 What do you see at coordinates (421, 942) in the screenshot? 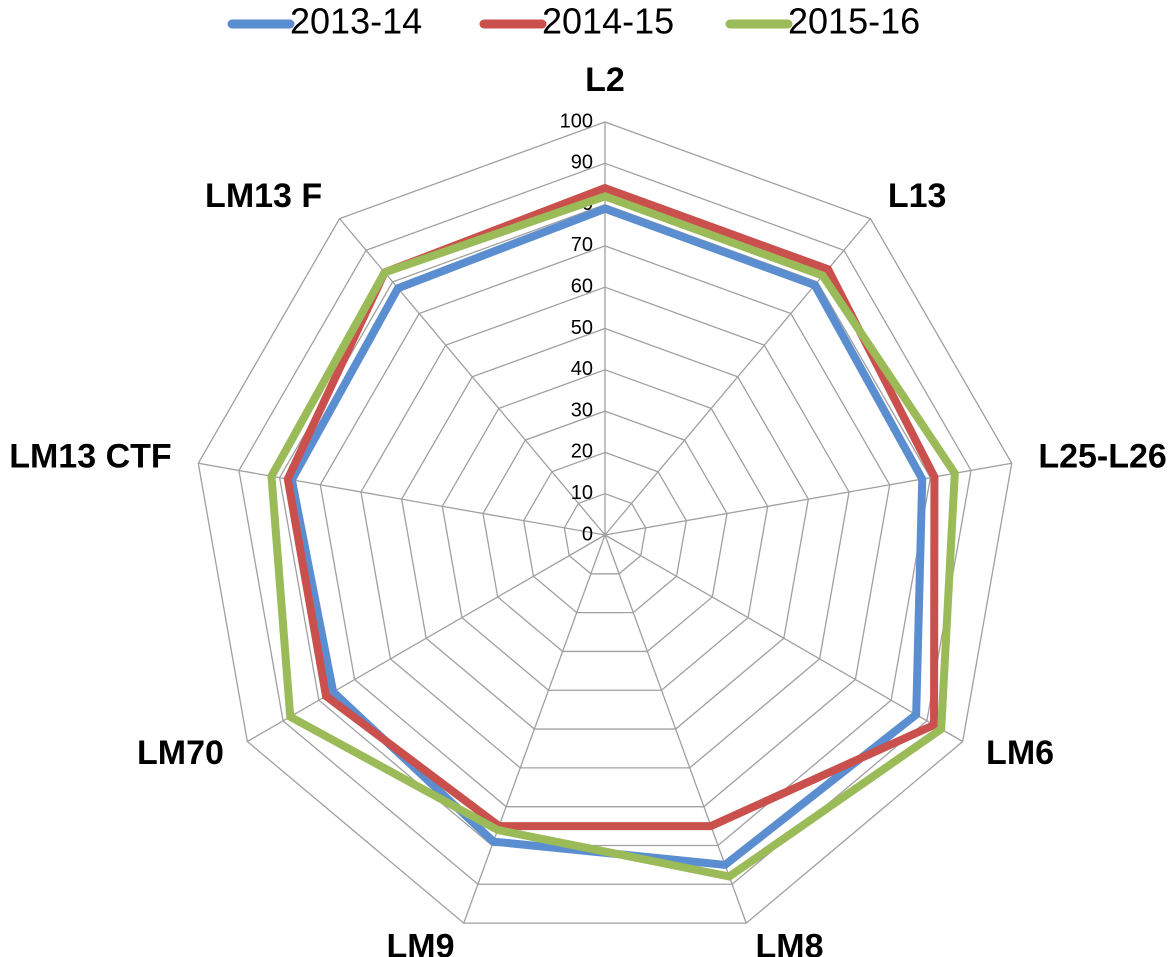
I see `category-label: LM9` at bounding box center [421, 942].